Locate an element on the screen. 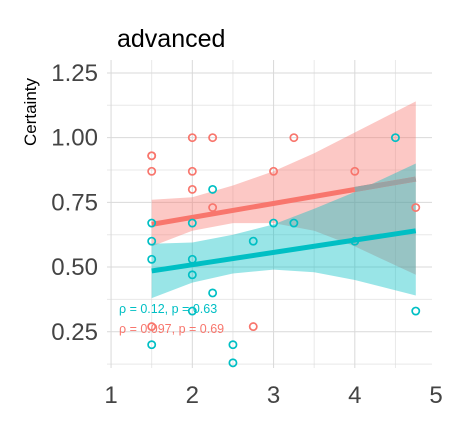 The height and width of the screenshot is (434, 474). fit-line-overlap is located at coordinates (385, 184).